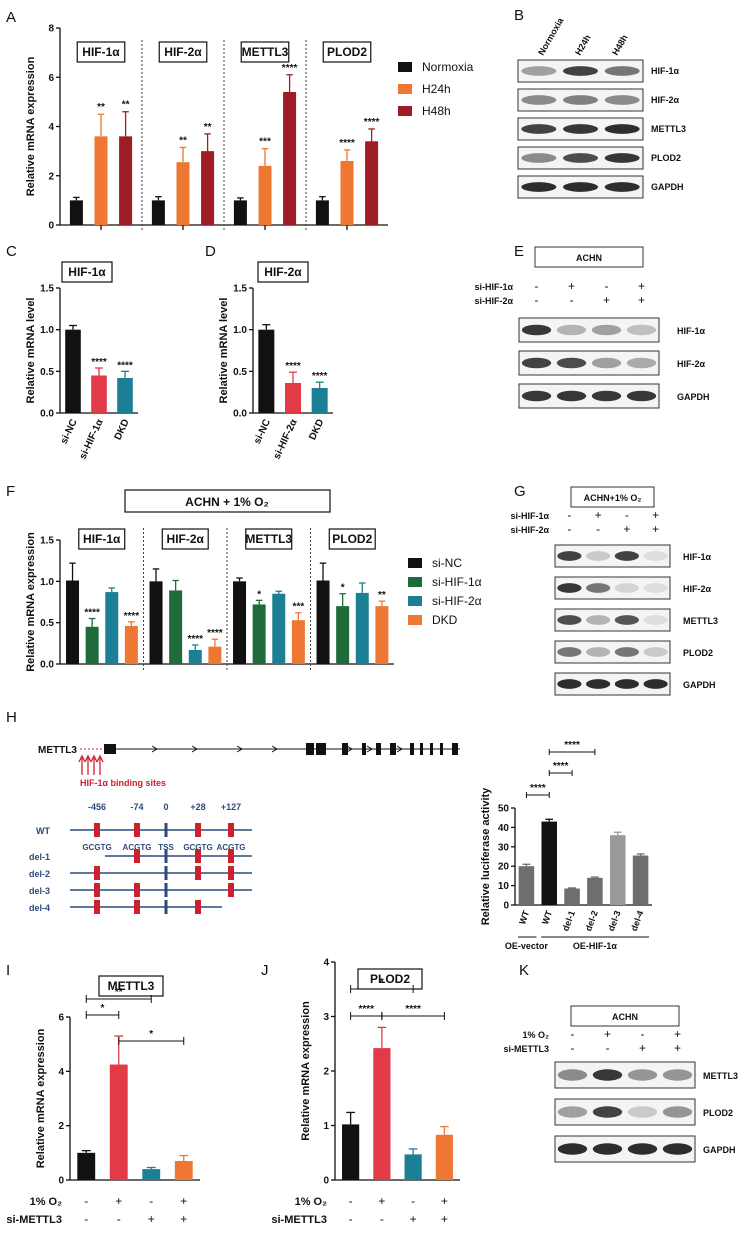  What do you see at coordinates (506, 906) in the screenshot?
I see `panel-h-y-tick-label: 0` at bounding box center [506, 906].